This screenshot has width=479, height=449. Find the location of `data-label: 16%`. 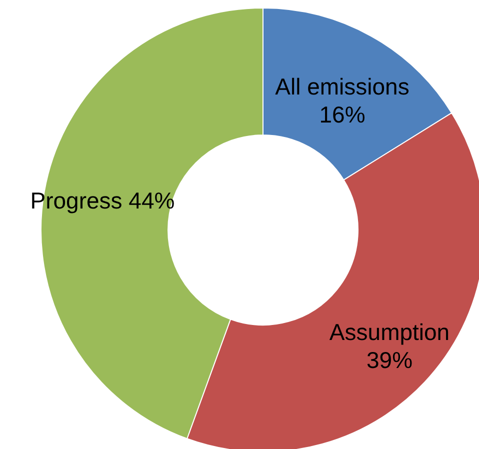

data-label: 16% is located at coordinates (342, 115).